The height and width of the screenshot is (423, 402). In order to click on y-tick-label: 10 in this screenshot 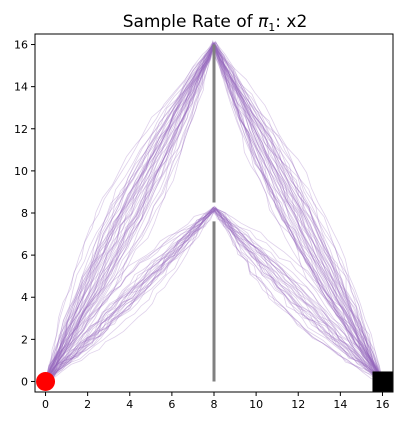, I will do `click(21, 171)`.